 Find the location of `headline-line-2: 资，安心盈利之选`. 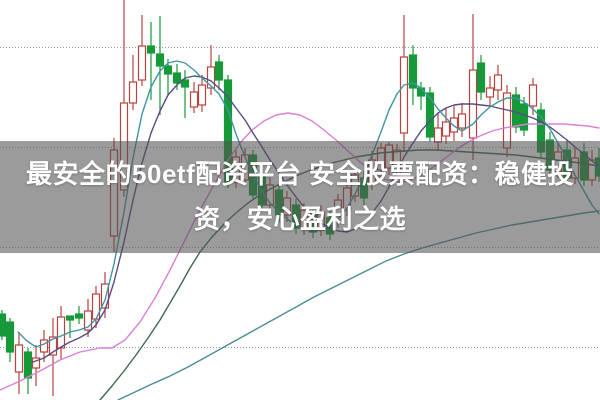

headline-line-2: 资，安心盈利之选 is located at coordinates (299, 219).